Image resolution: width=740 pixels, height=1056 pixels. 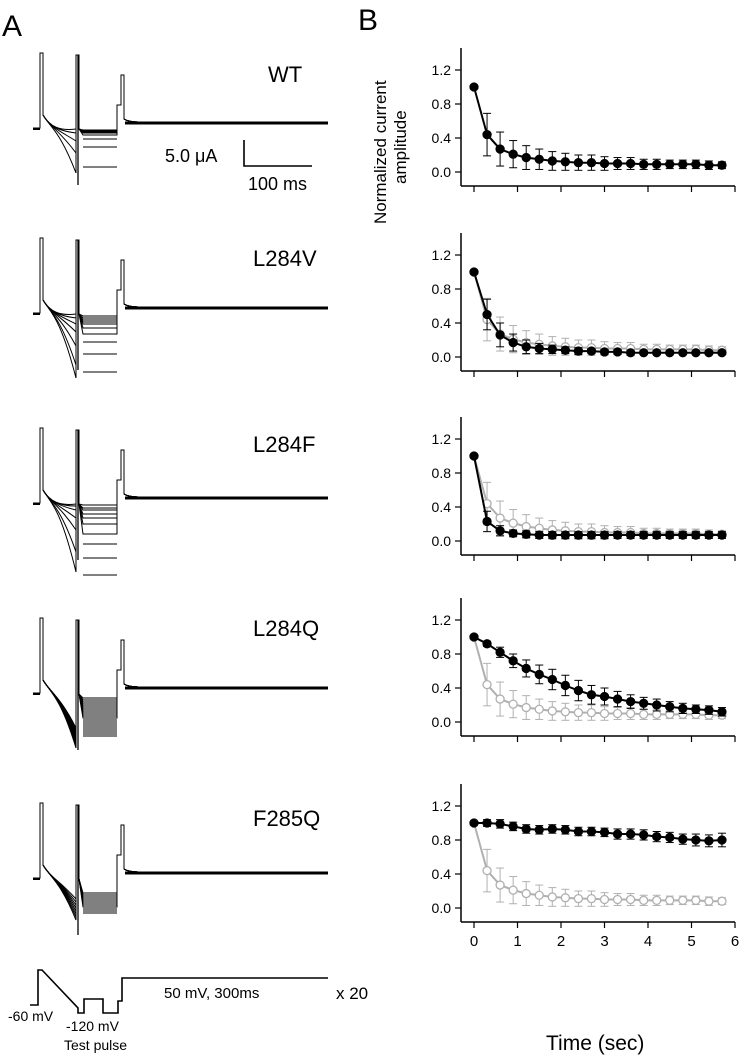 What do you see at coordinates (474, 941) in the screenshot?
I see `x-tick-label: 0` at bounding box center [474, 941].